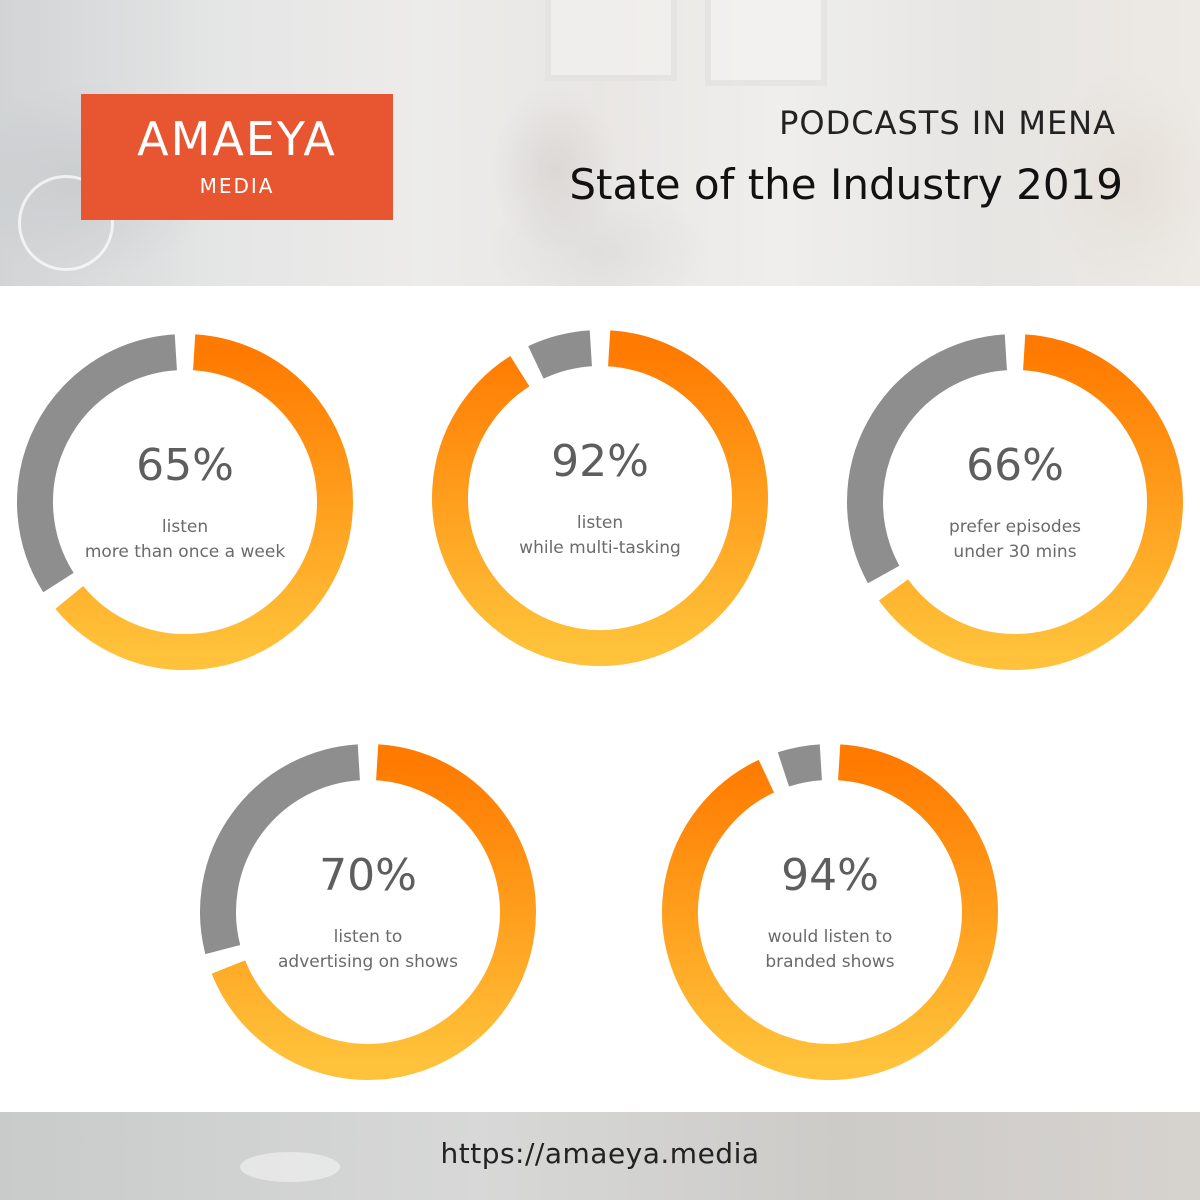 This screenshot has height=1200, width=1200. What do you see at coordinates (237, 186) in the screenshot?
I see `logo-sub-text: MEDIA` at bounding box center [237, 186].